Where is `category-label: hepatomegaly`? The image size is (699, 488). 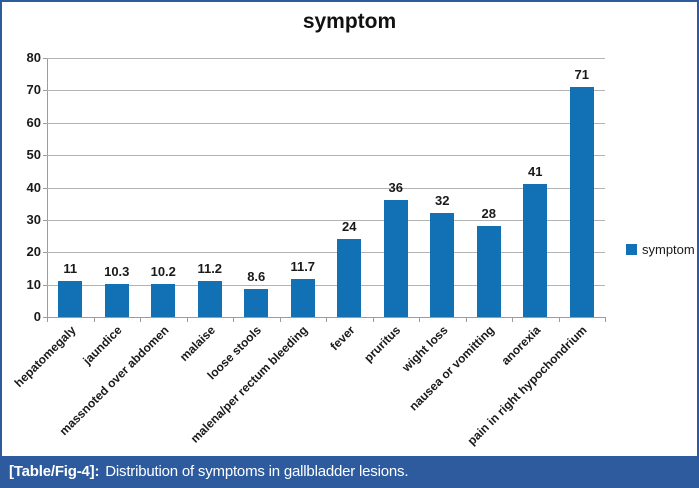
category-label: hepatomegaly is located at coordinates (45, 356).